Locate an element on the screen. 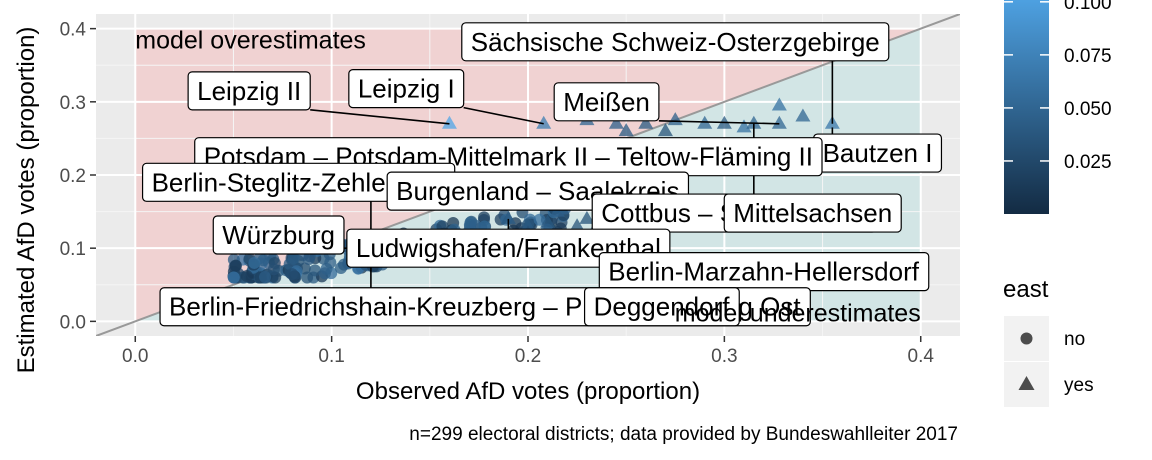 The width and height of the screenshot is (1152, 460). district-label: Sächsische Schweiz-Osterzgebirge is located at coordinates (675, 42).